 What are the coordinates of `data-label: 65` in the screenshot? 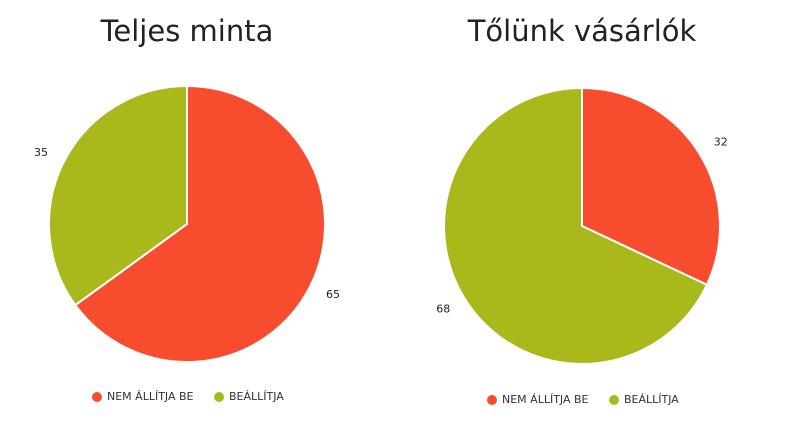 It's located at (333, 294).